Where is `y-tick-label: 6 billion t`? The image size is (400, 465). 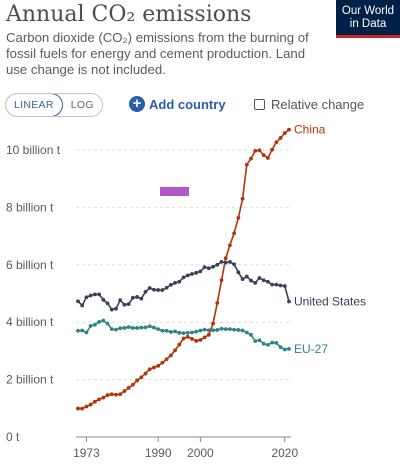
y-tick-label: 6 billion t is located at coordinates (30, 265).